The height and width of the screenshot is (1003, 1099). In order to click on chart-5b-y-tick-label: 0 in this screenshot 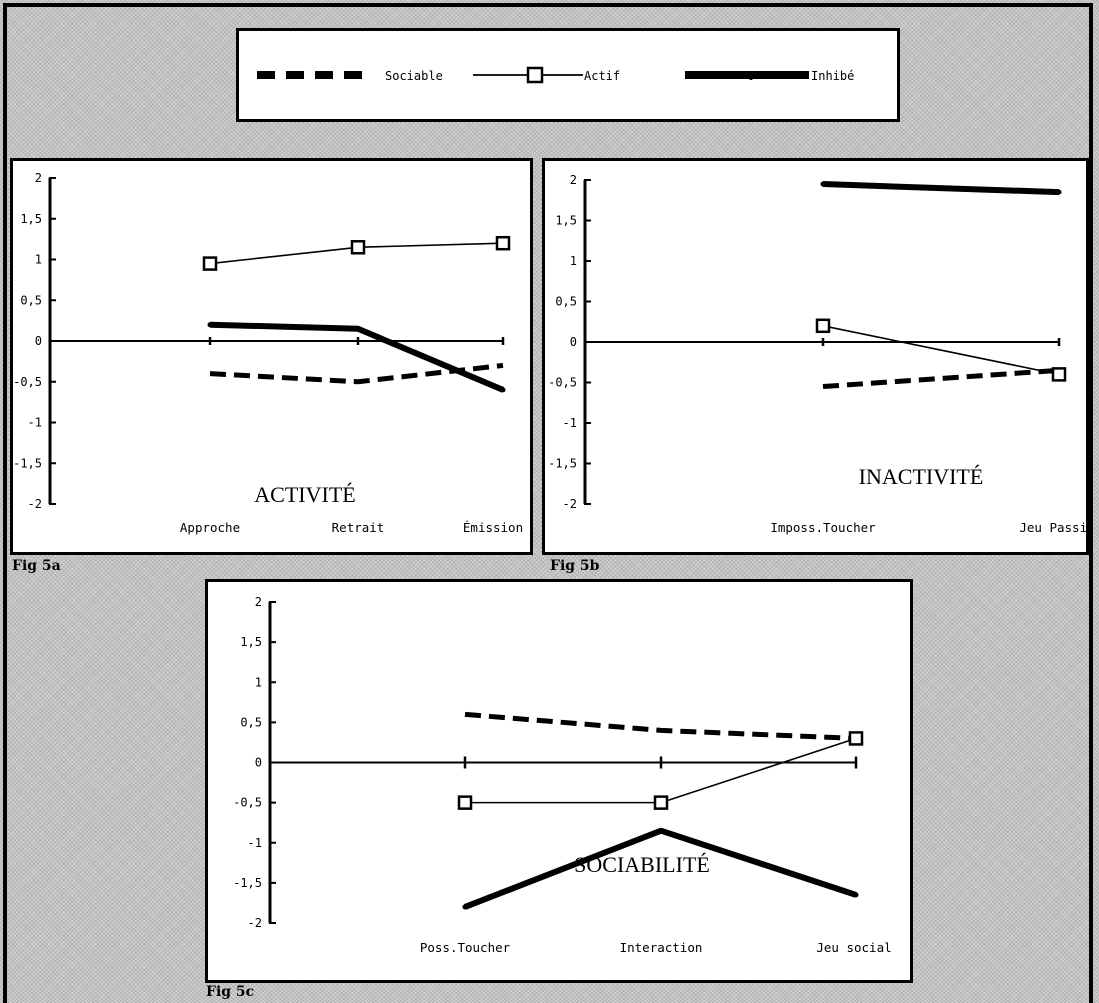, I will do `click(573, 342)`.